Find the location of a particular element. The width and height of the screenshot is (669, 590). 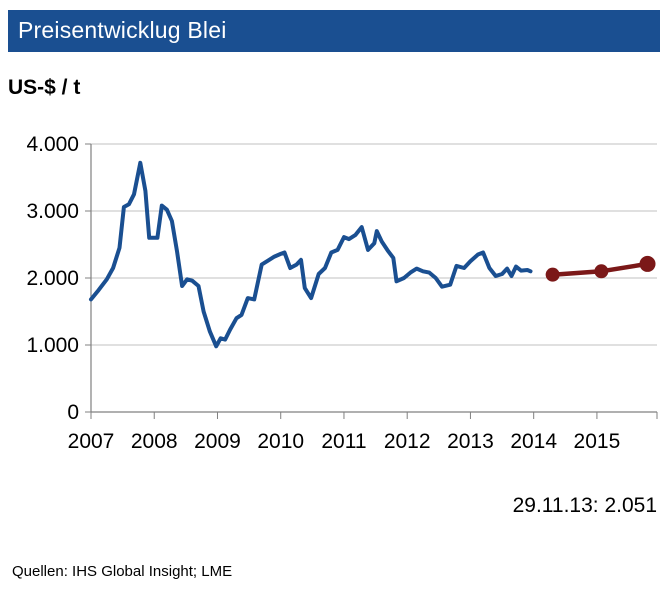

y-tick-label: 2.000 is located at coordinates (52, 278).